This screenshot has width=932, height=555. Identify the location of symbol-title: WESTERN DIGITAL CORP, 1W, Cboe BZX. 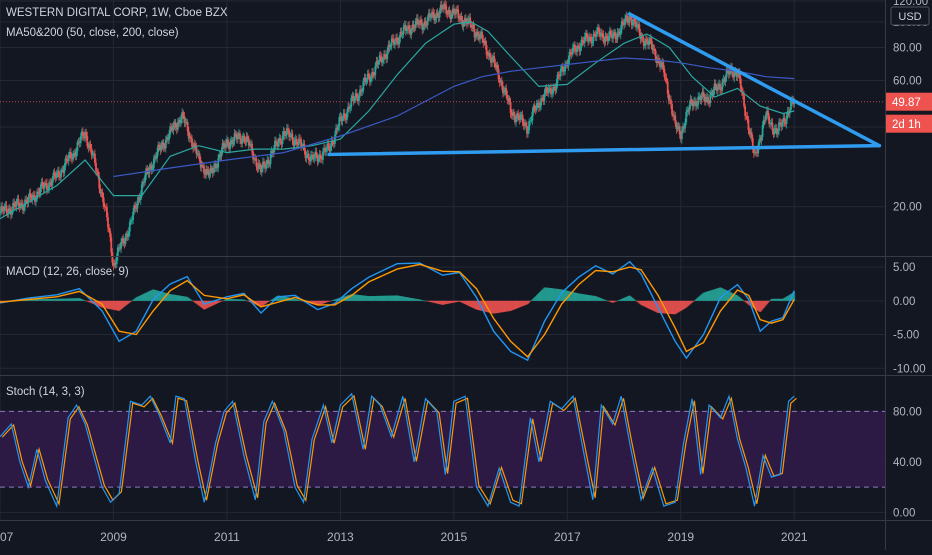
(117, 13).